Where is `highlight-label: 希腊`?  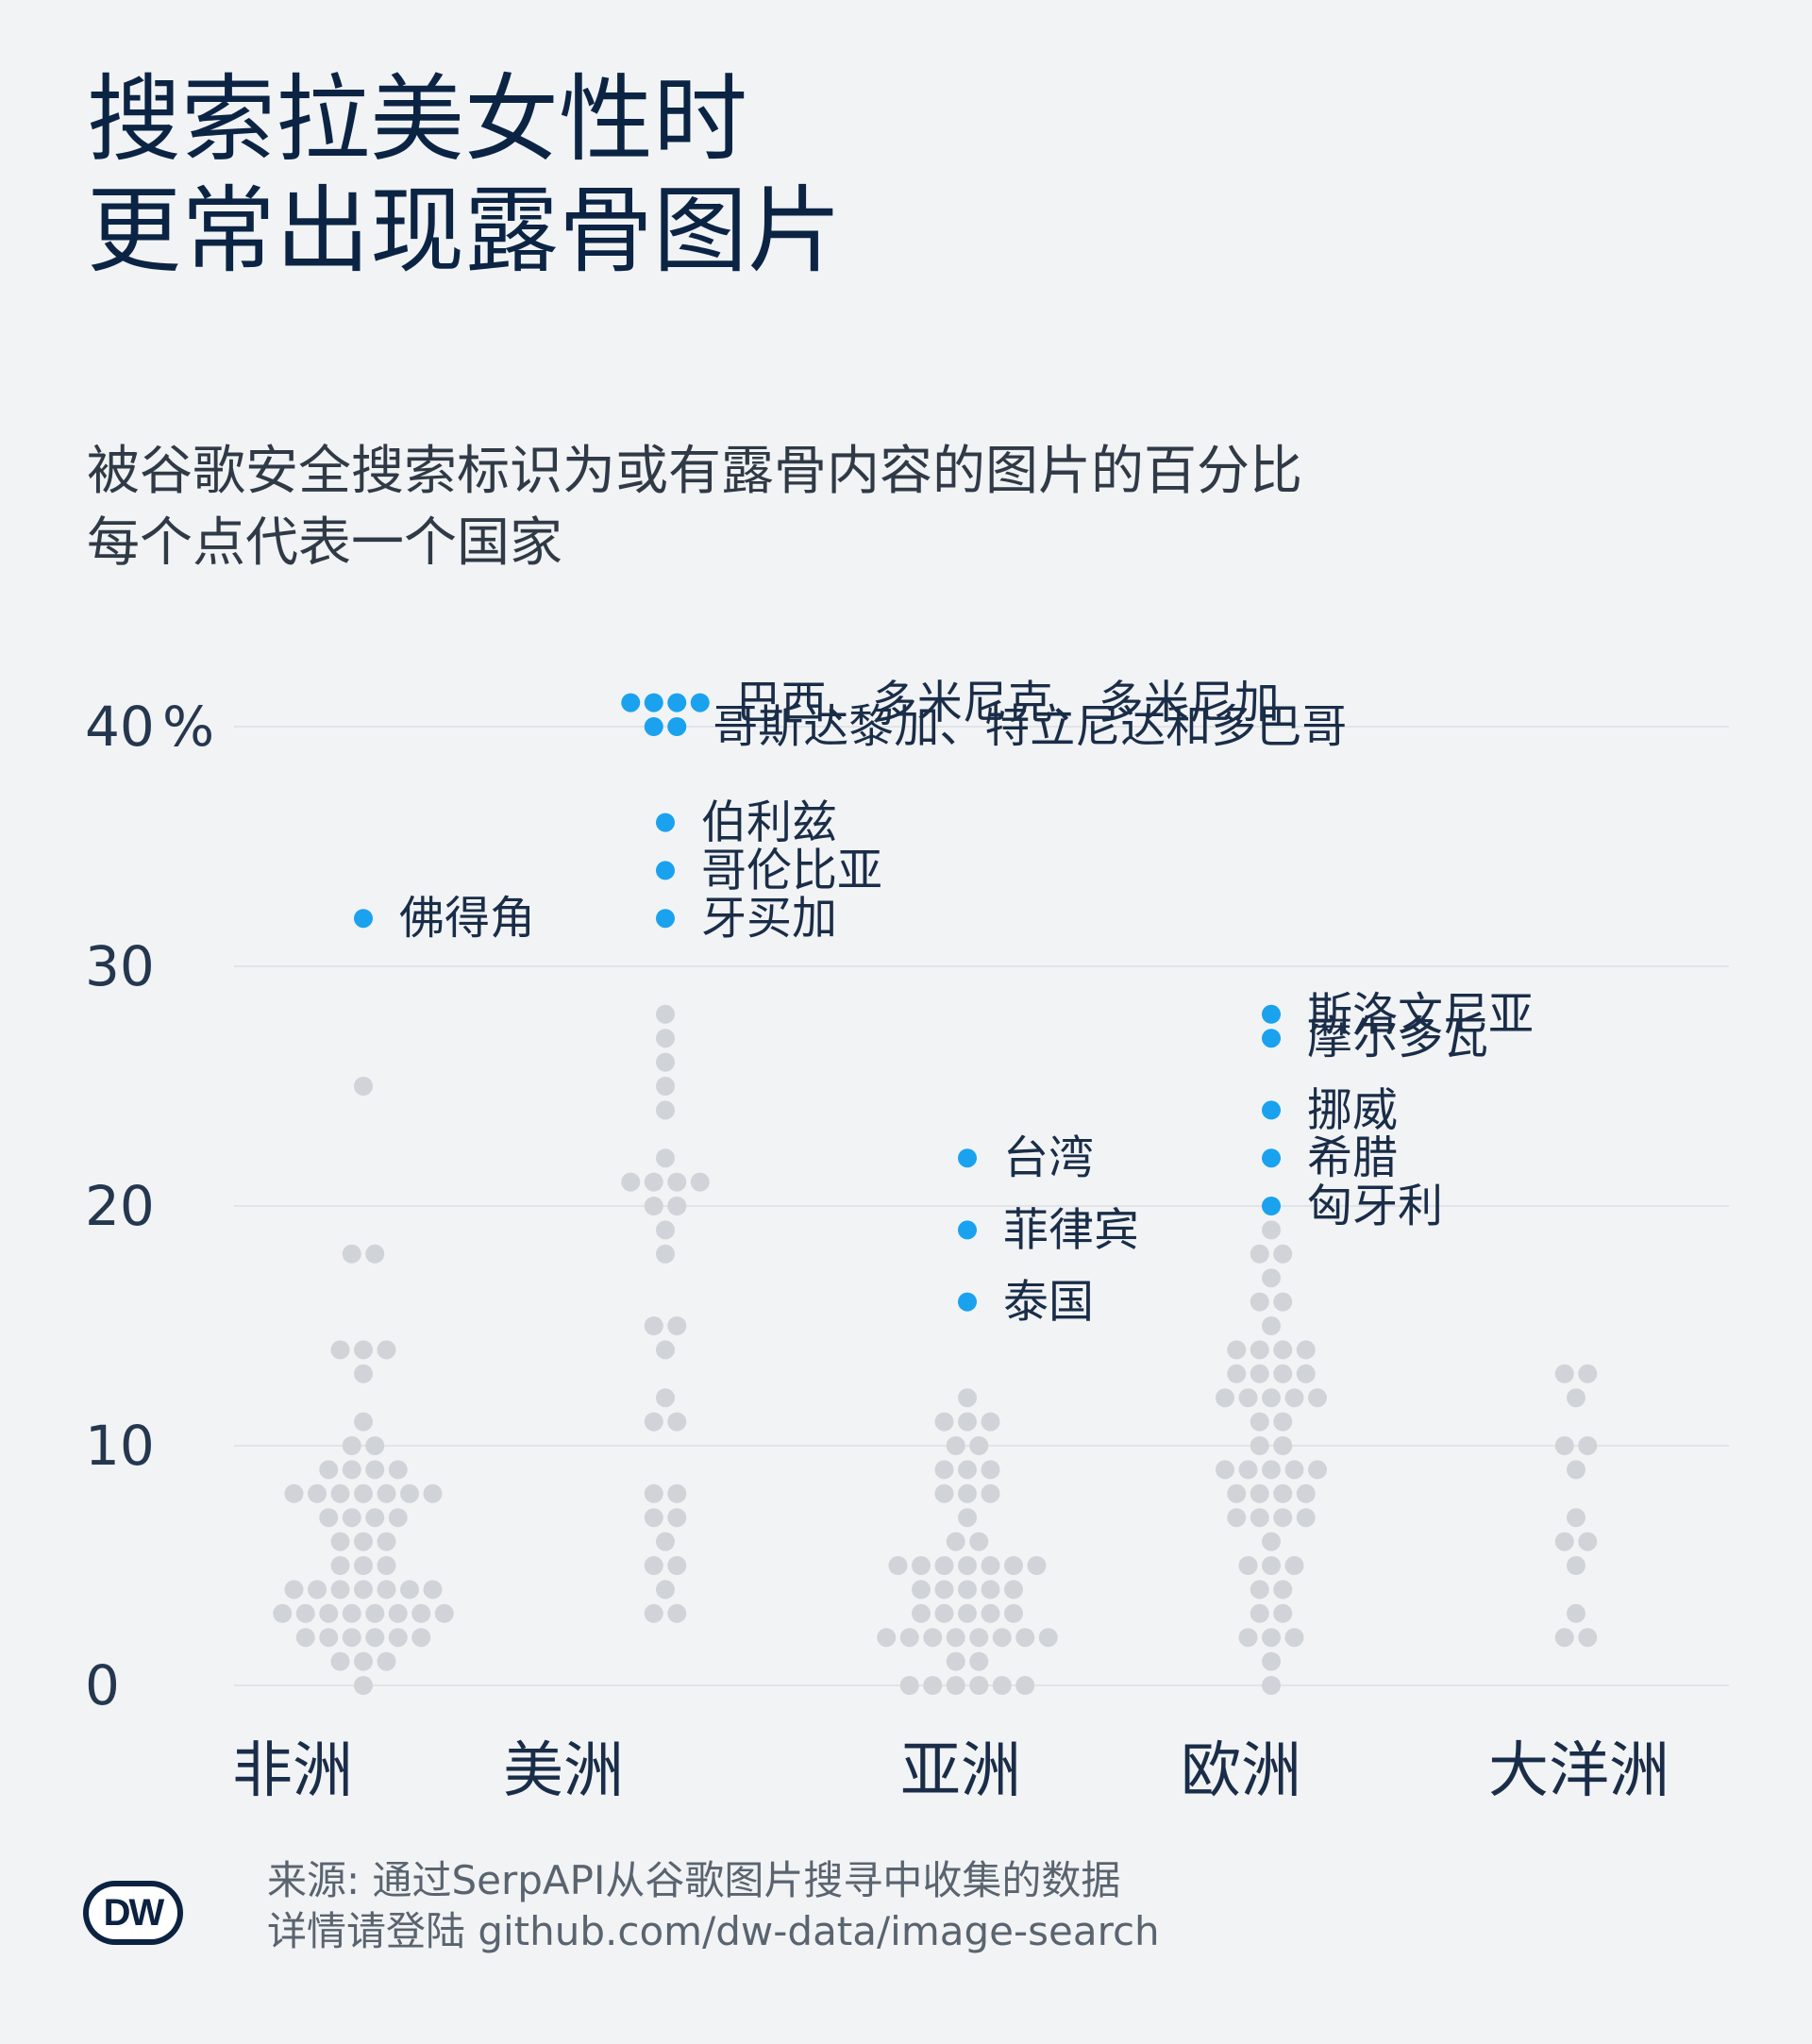 highlight-label: 希腊 is located at coordinates (1353, 1157).